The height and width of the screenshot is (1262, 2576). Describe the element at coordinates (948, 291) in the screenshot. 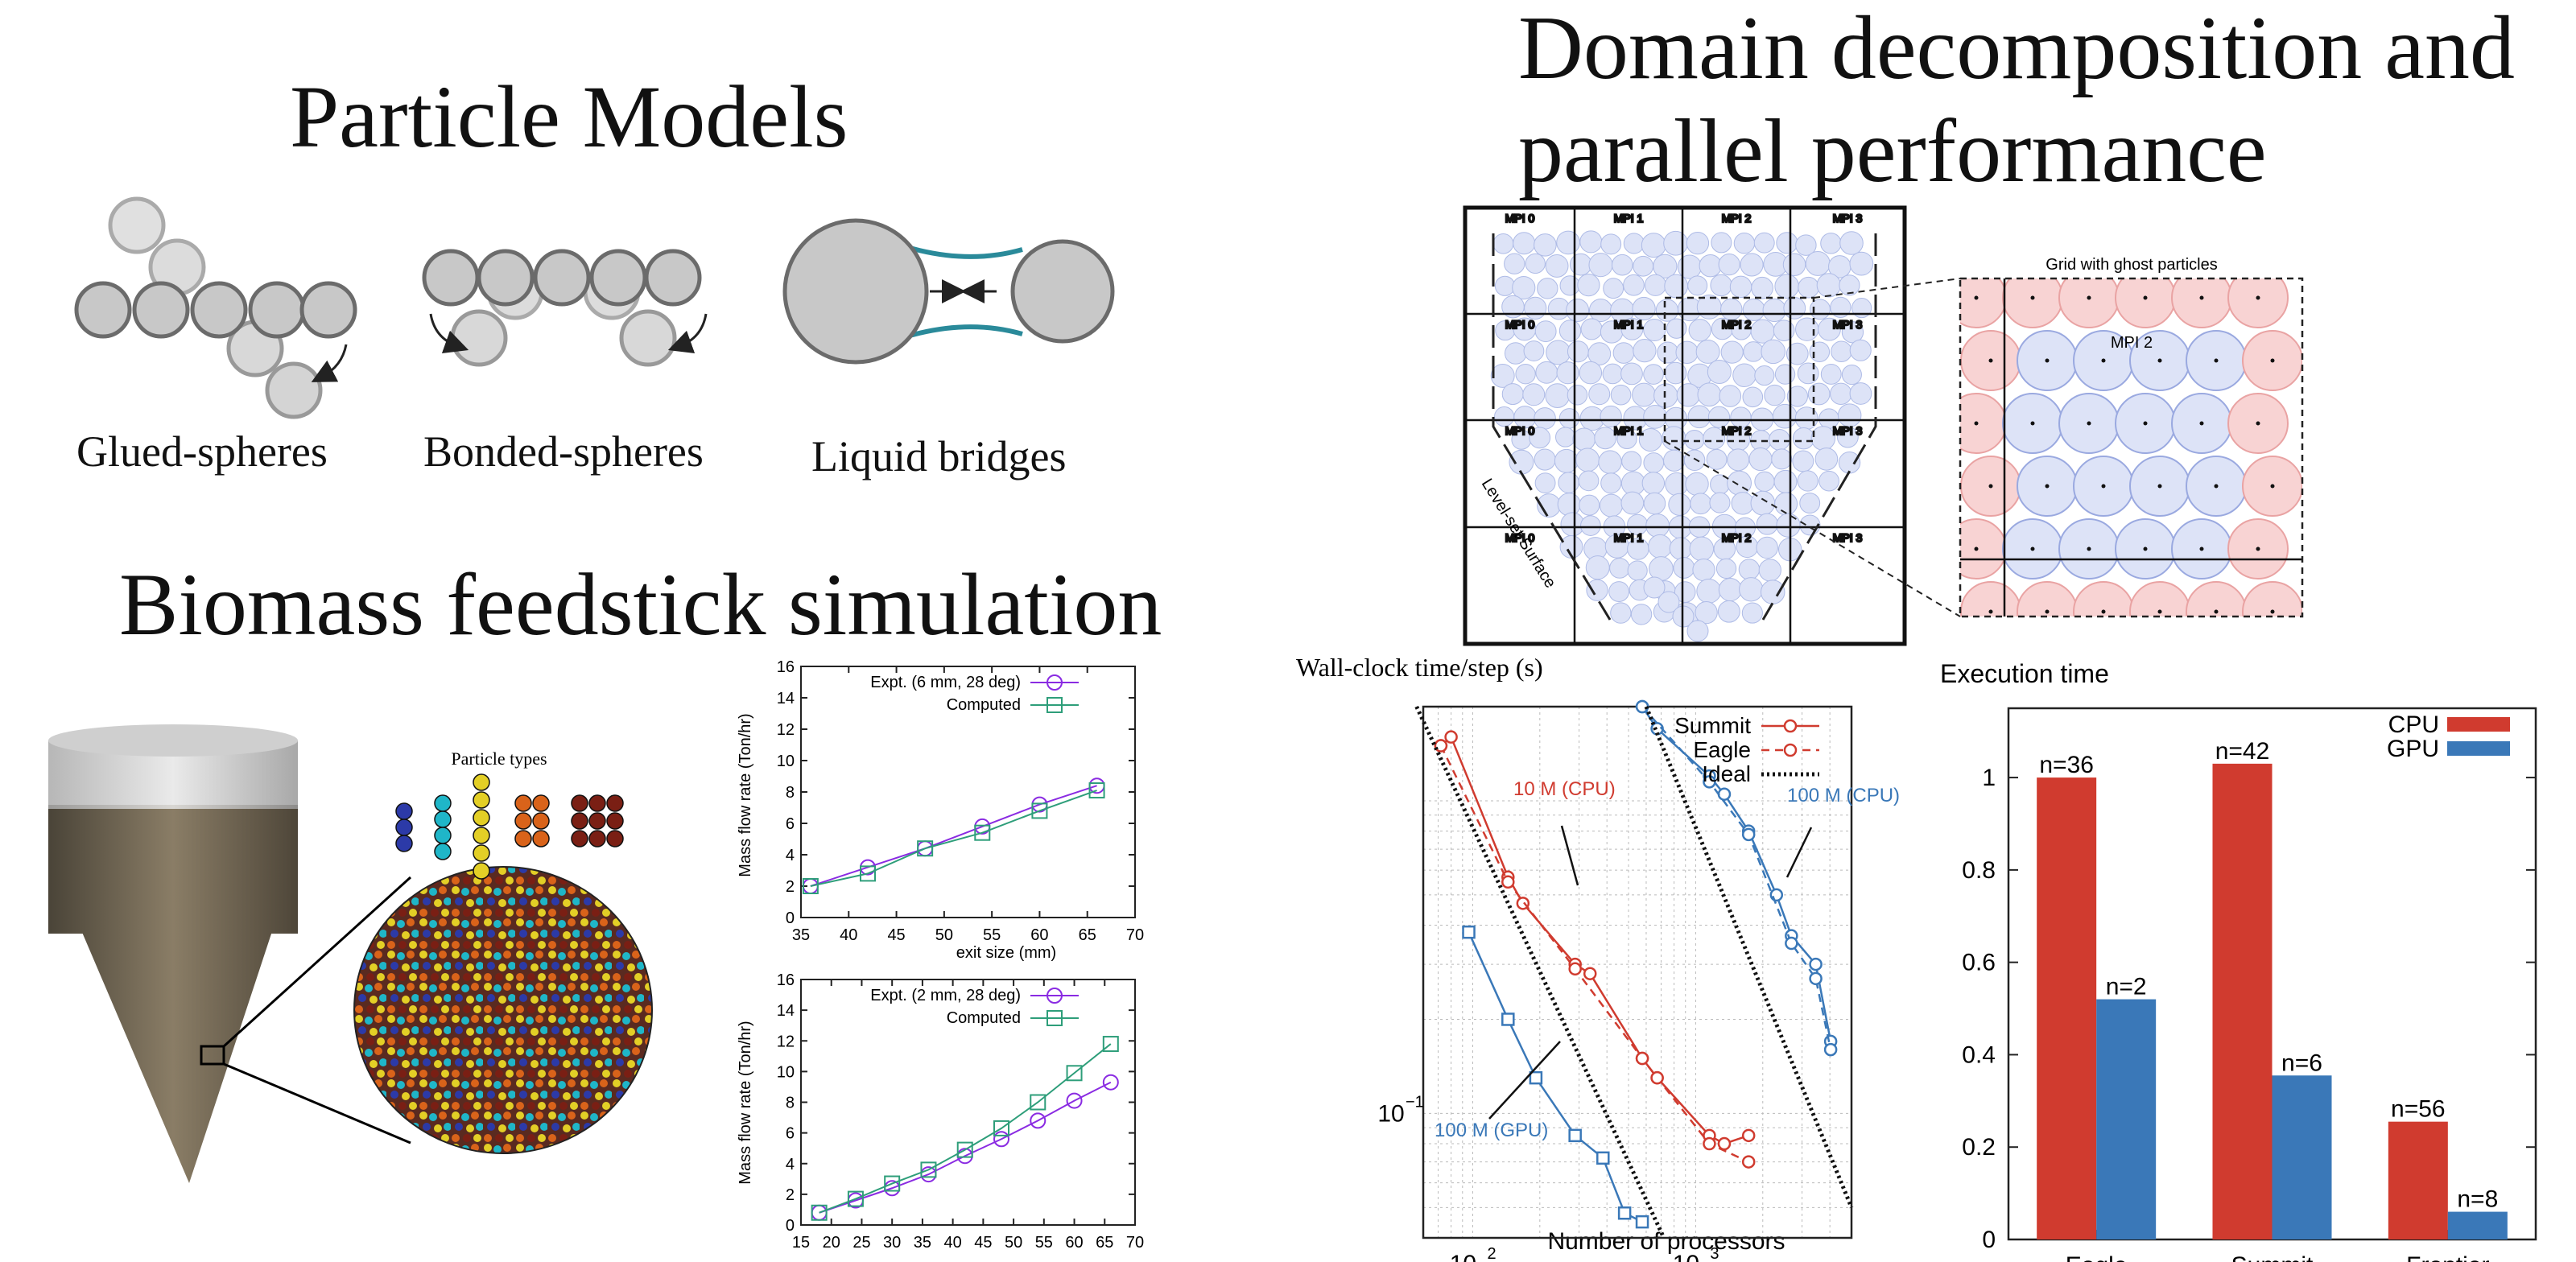

I see `liquid-bridge-icon` at that location.